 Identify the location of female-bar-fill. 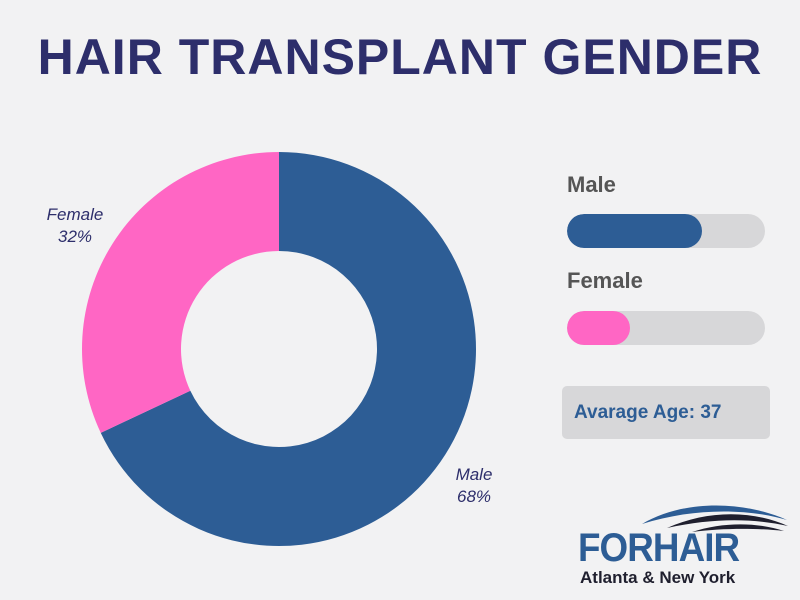
(599, 328).